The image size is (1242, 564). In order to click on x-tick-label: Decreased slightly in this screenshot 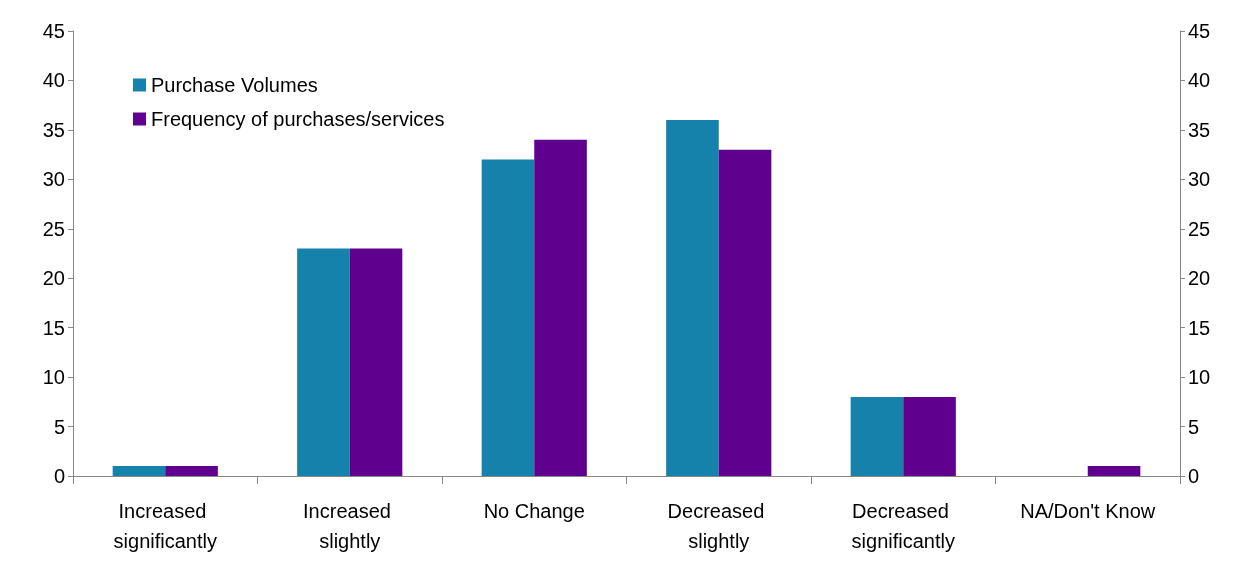, I will do `click(718, 526)`.